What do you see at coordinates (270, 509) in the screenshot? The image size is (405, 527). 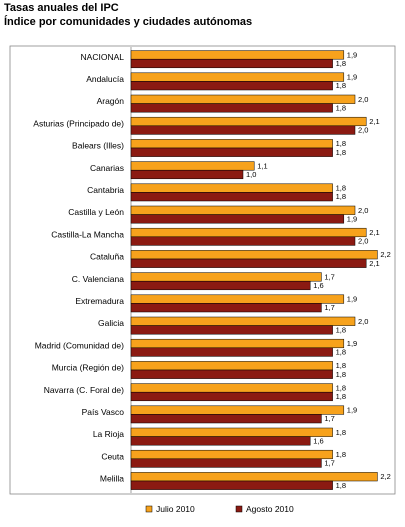 I see `legend-label: Agosto 2010` at bounding box center [270, 509].